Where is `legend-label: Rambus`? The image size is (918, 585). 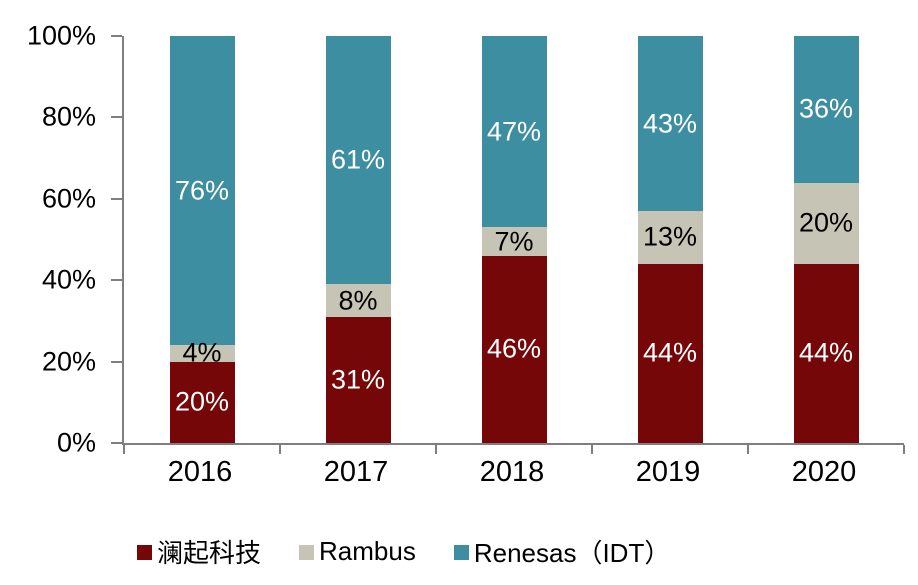
legend-label: Rambus is located at coordinates (367, 551).